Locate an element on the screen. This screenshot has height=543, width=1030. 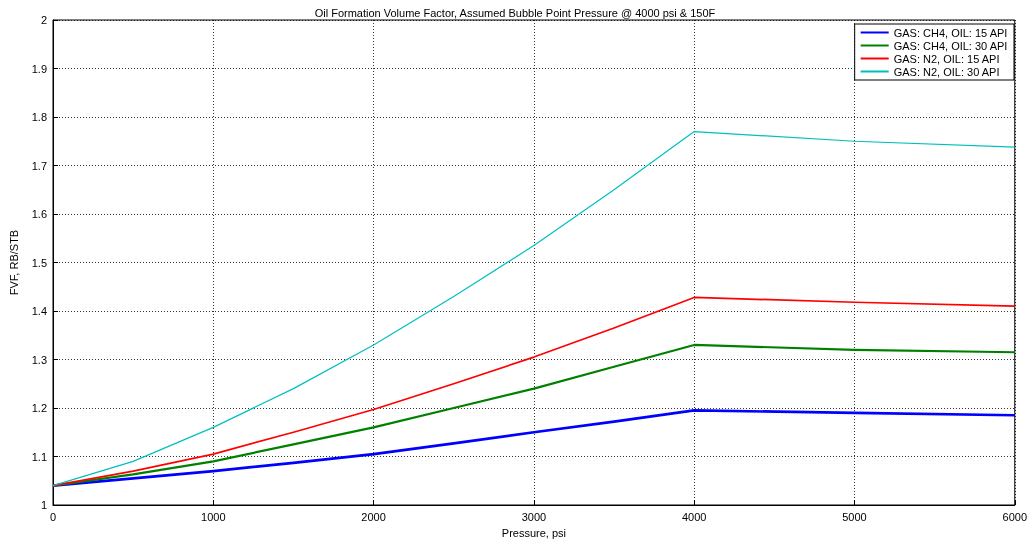
y-tick-label: 1.5 is located at coordinates (39, 262).